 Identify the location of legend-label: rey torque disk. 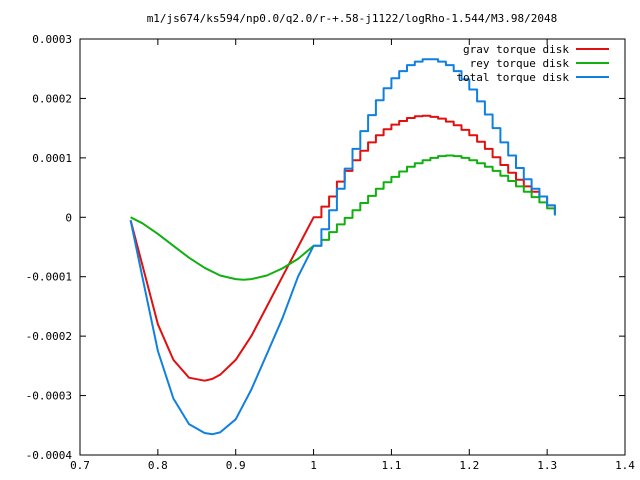
(520, 63).